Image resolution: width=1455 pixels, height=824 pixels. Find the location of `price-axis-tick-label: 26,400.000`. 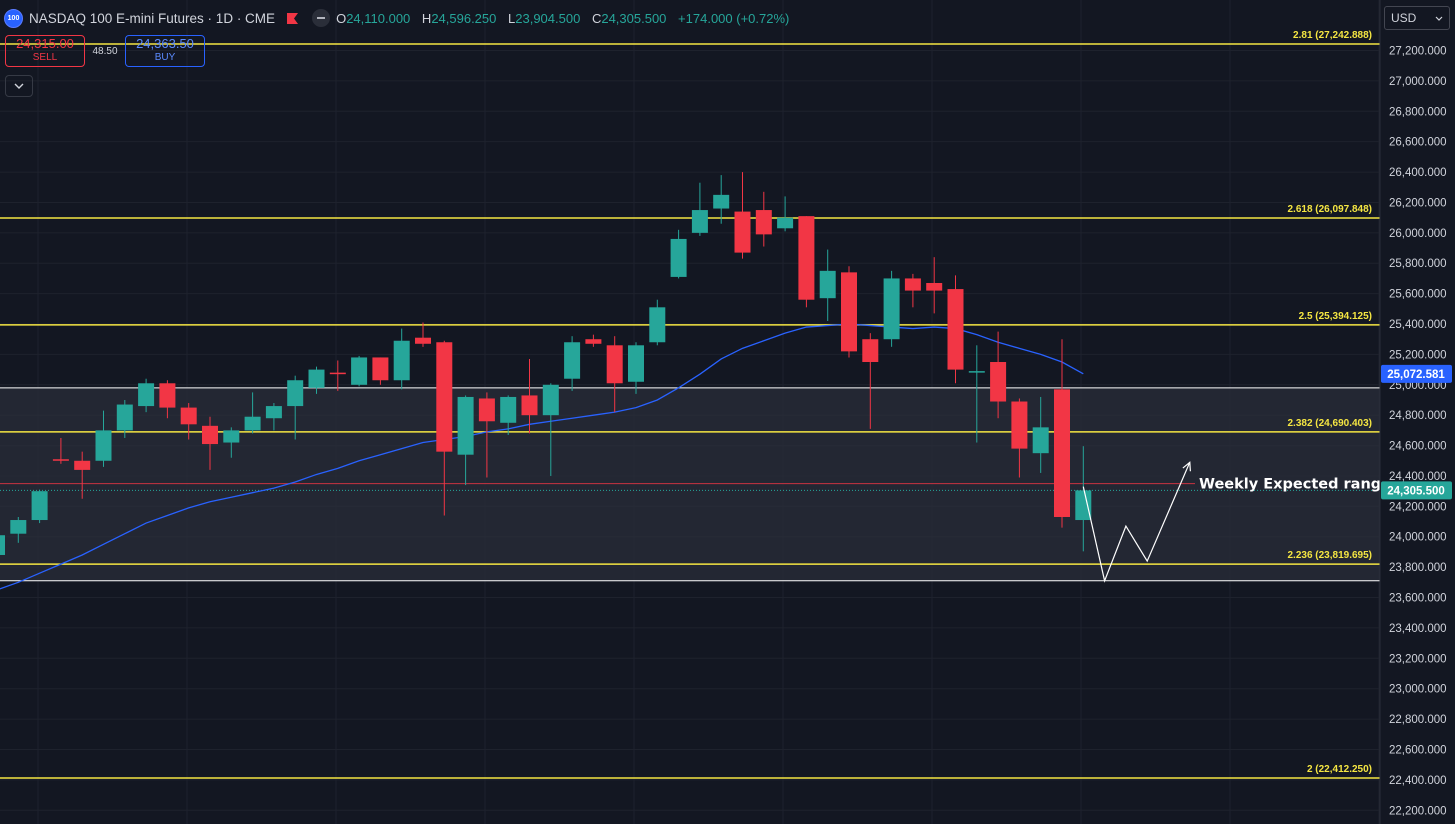

price-axis-tick-label: 26,400.000 is located at coordinates (1418, 173).